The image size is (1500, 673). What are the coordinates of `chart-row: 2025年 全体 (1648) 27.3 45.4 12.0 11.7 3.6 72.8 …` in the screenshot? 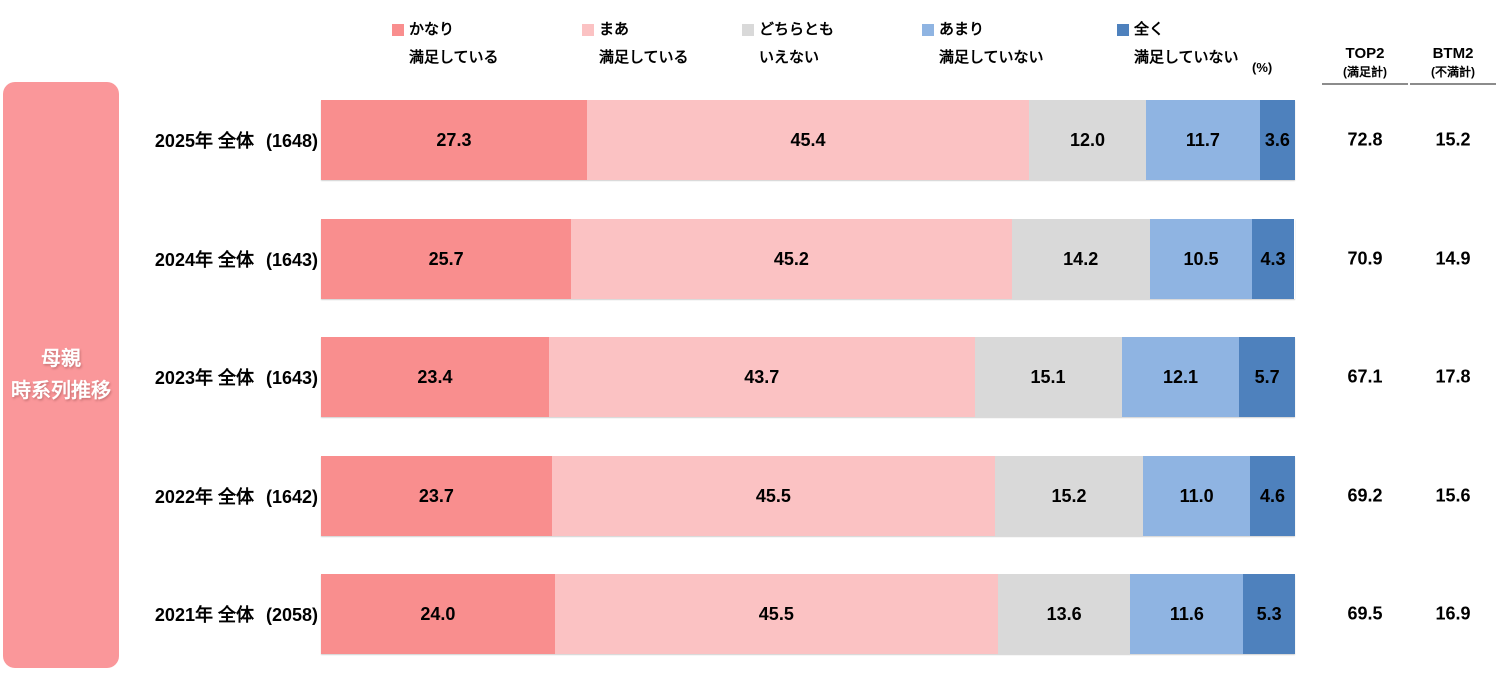 It's located at (750, 140).